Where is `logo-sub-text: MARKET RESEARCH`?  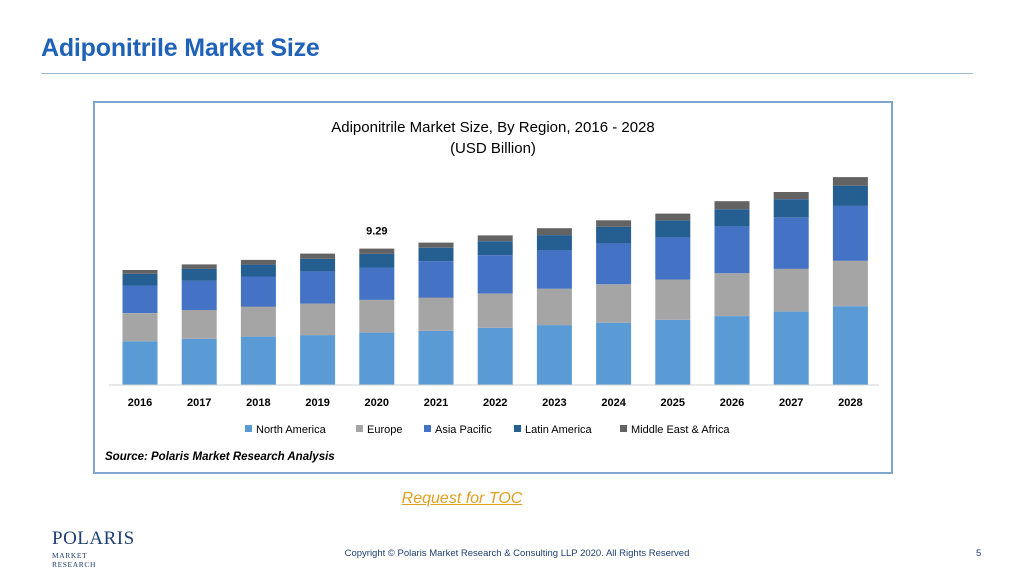 logo-sub-text: MARKET RESEARCH is located at coordinates (74, 560).